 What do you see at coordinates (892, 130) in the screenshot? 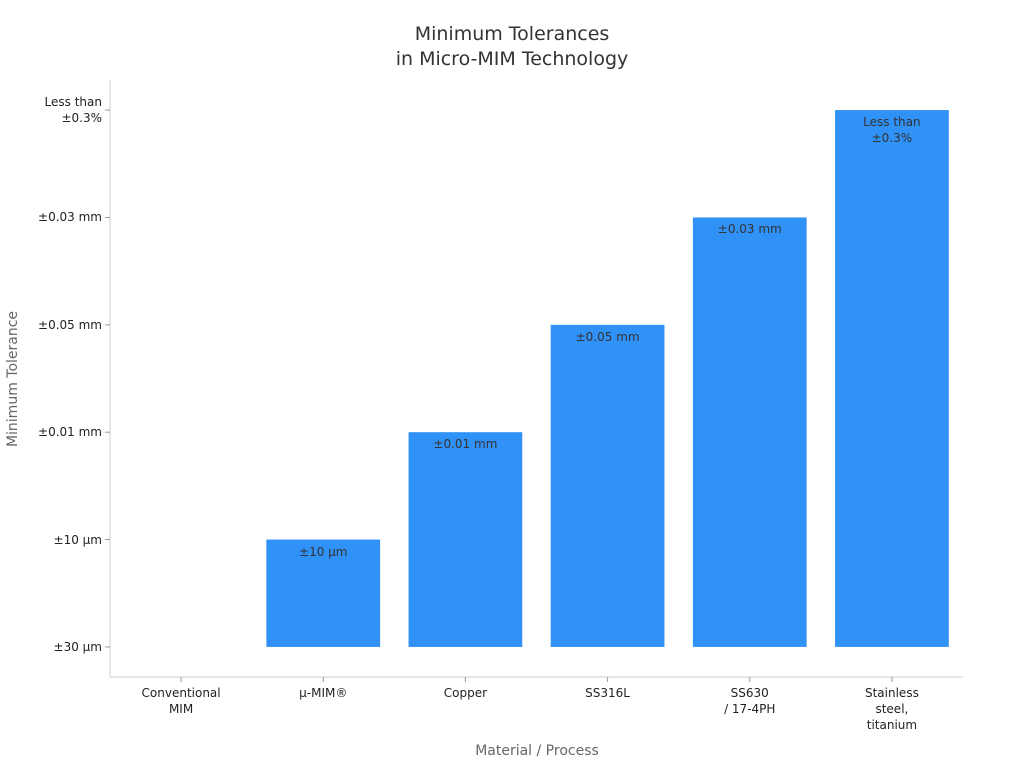
I see `data-label: Less than ±0.3%` at bounding box center [892, 130].